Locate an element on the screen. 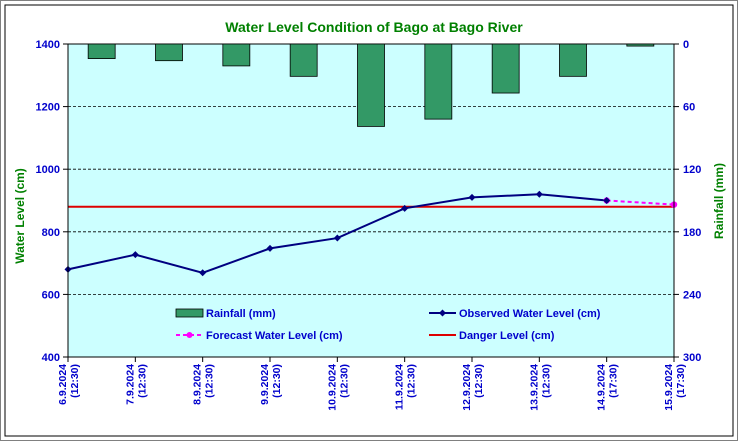 The image size is (738, 441). y-tick-label-left-400: 400 is located at coordinates (51, 358).